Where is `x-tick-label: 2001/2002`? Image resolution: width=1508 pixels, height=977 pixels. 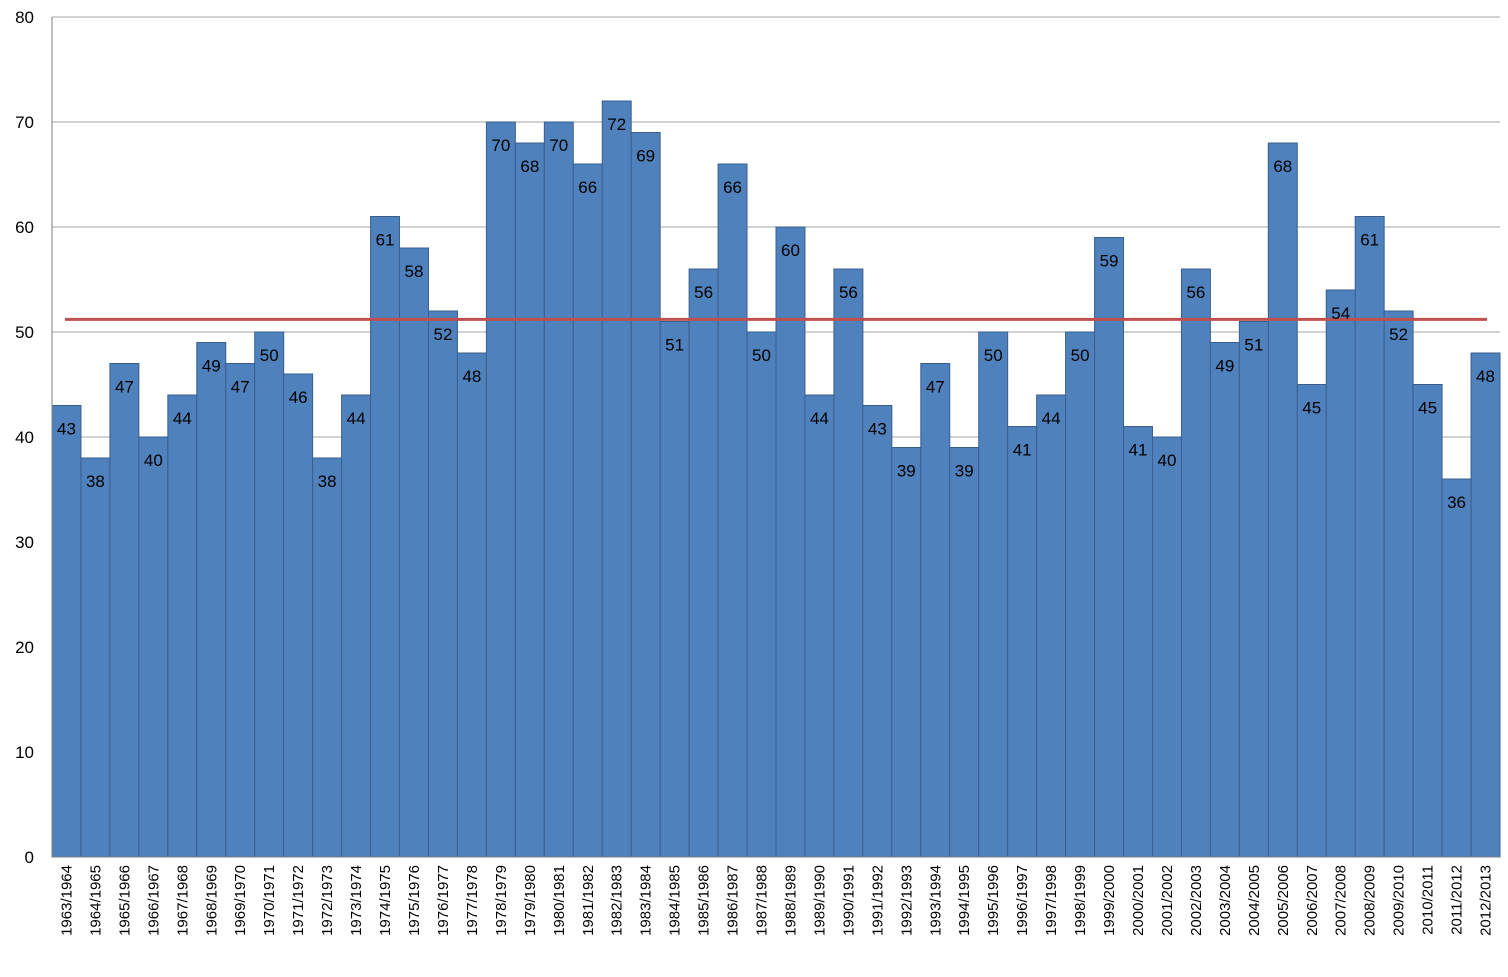 x-tick-label: 2001/2002 is located at coordinates (1167, 900).